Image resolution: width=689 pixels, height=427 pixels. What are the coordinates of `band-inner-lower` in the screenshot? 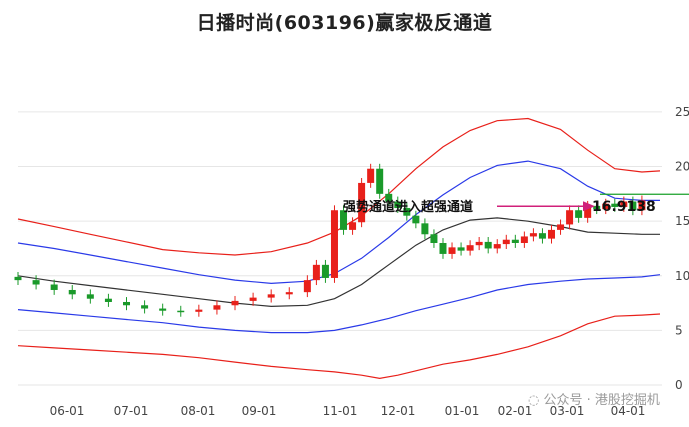 It's located at (339, 304).